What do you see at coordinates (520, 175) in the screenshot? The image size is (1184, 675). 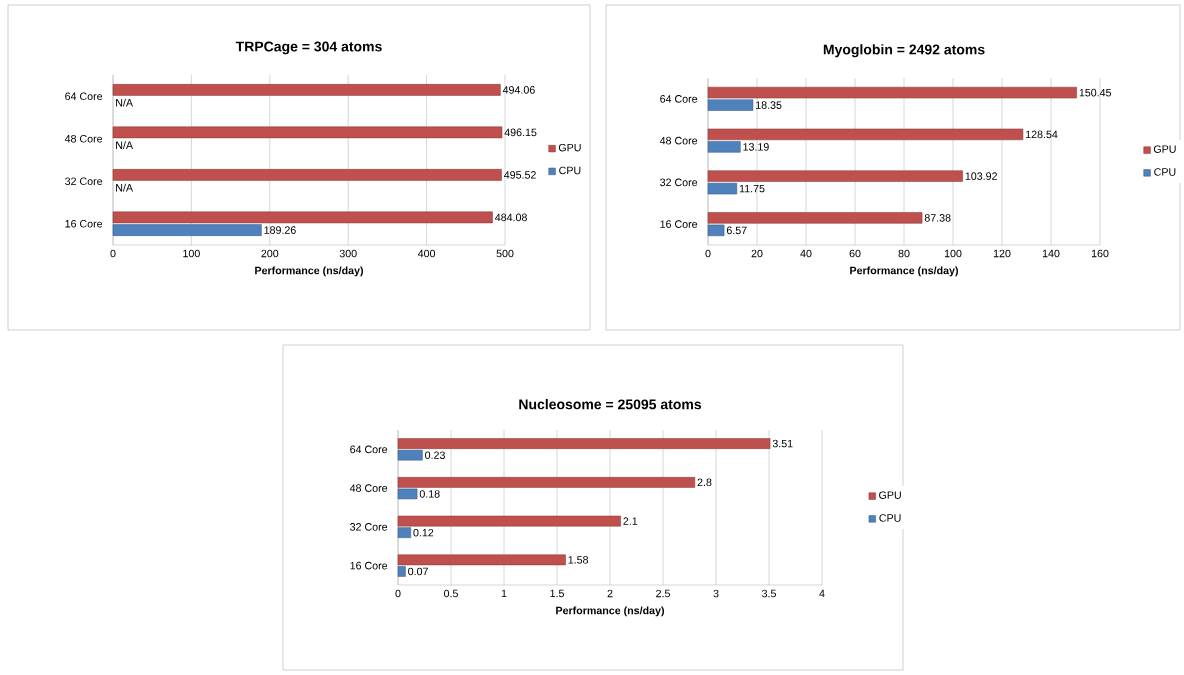 I see `data-label: 495.52` at bounding box center [520, 175].